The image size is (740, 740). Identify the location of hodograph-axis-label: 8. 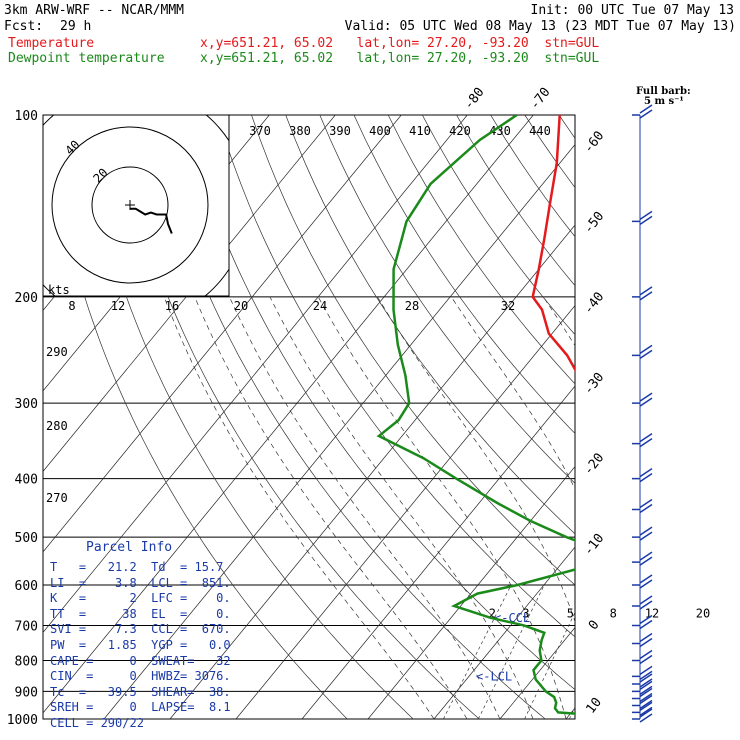
(71, 306).